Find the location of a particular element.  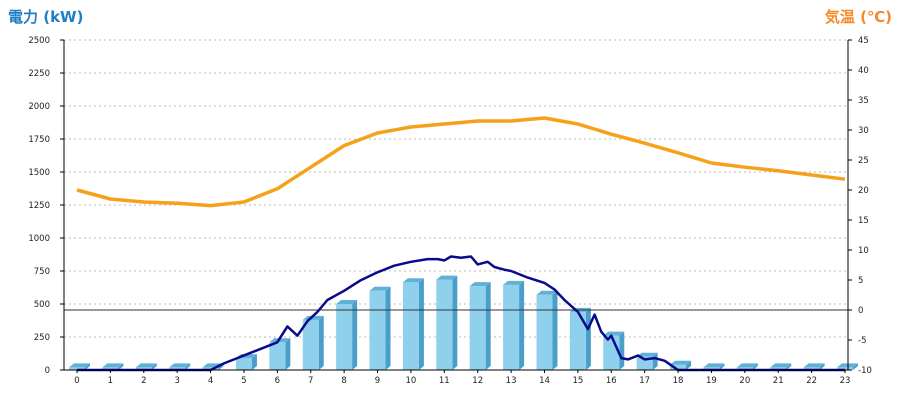

x-tick-label: 17 is located at coordinates (644, 381).